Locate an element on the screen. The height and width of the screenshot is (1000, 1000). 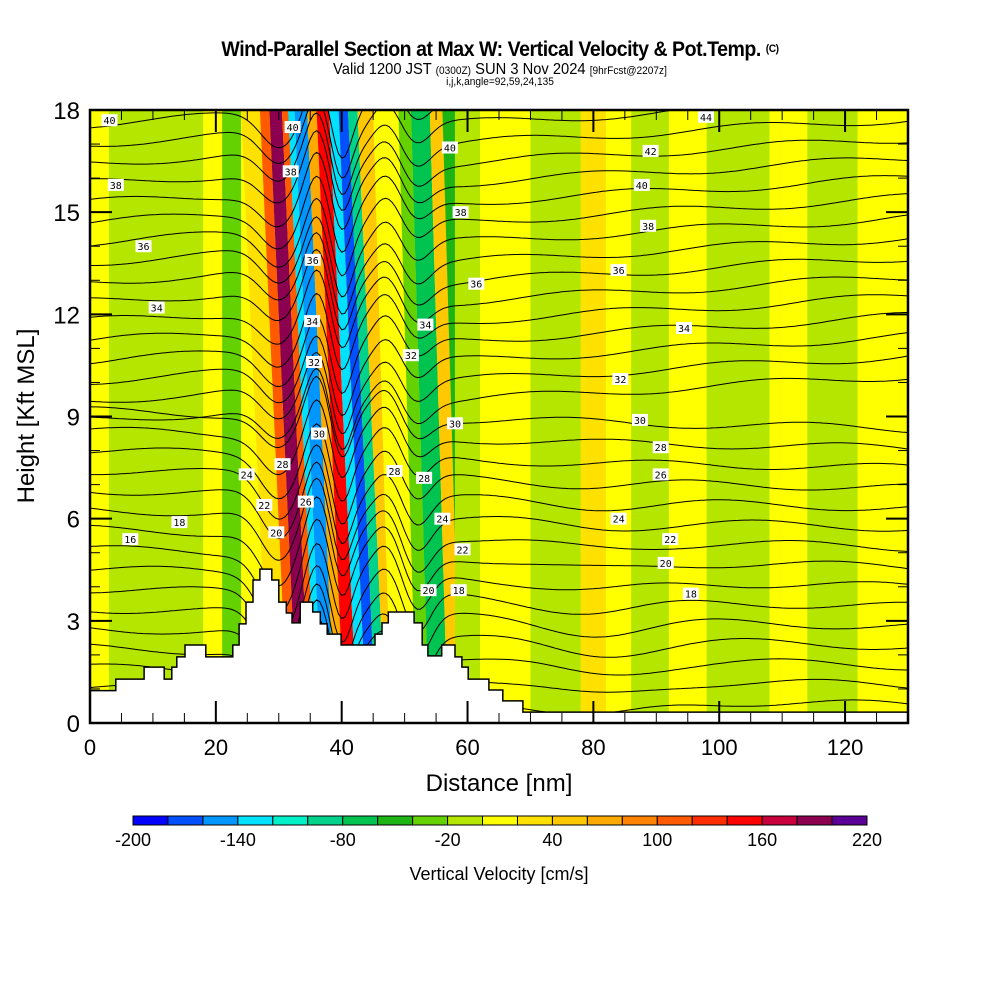
contour-label-text: 42 is located at coordinates (651, 152).